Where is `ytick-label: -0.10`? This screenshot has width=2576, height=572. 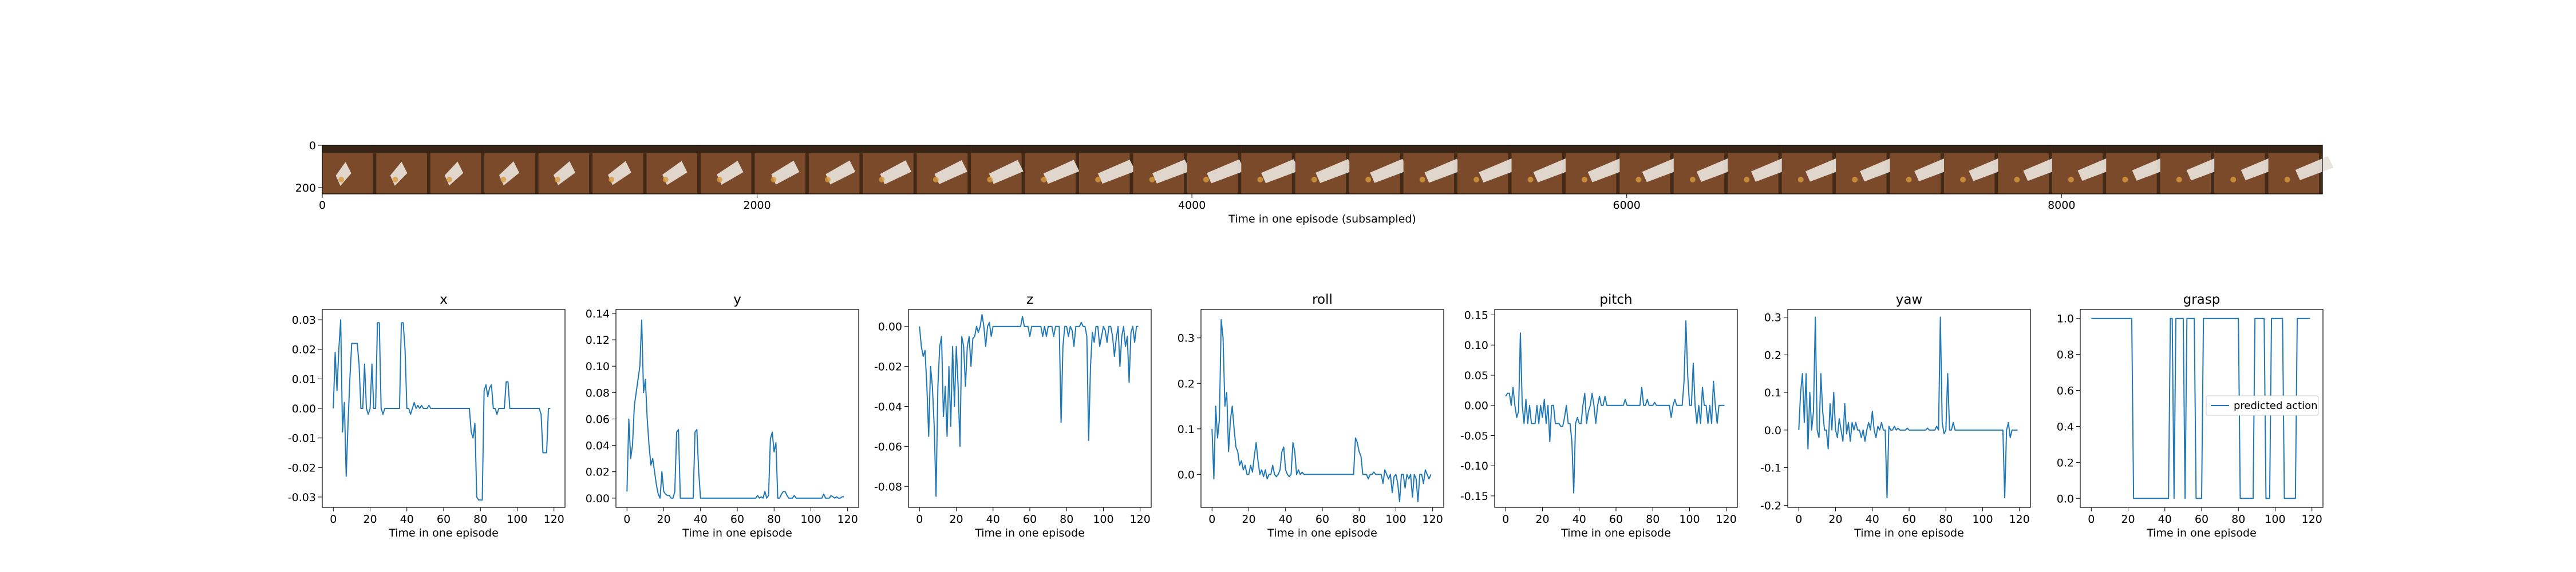 ytick-label: -0.10 is located at coordinates (1474, 466).